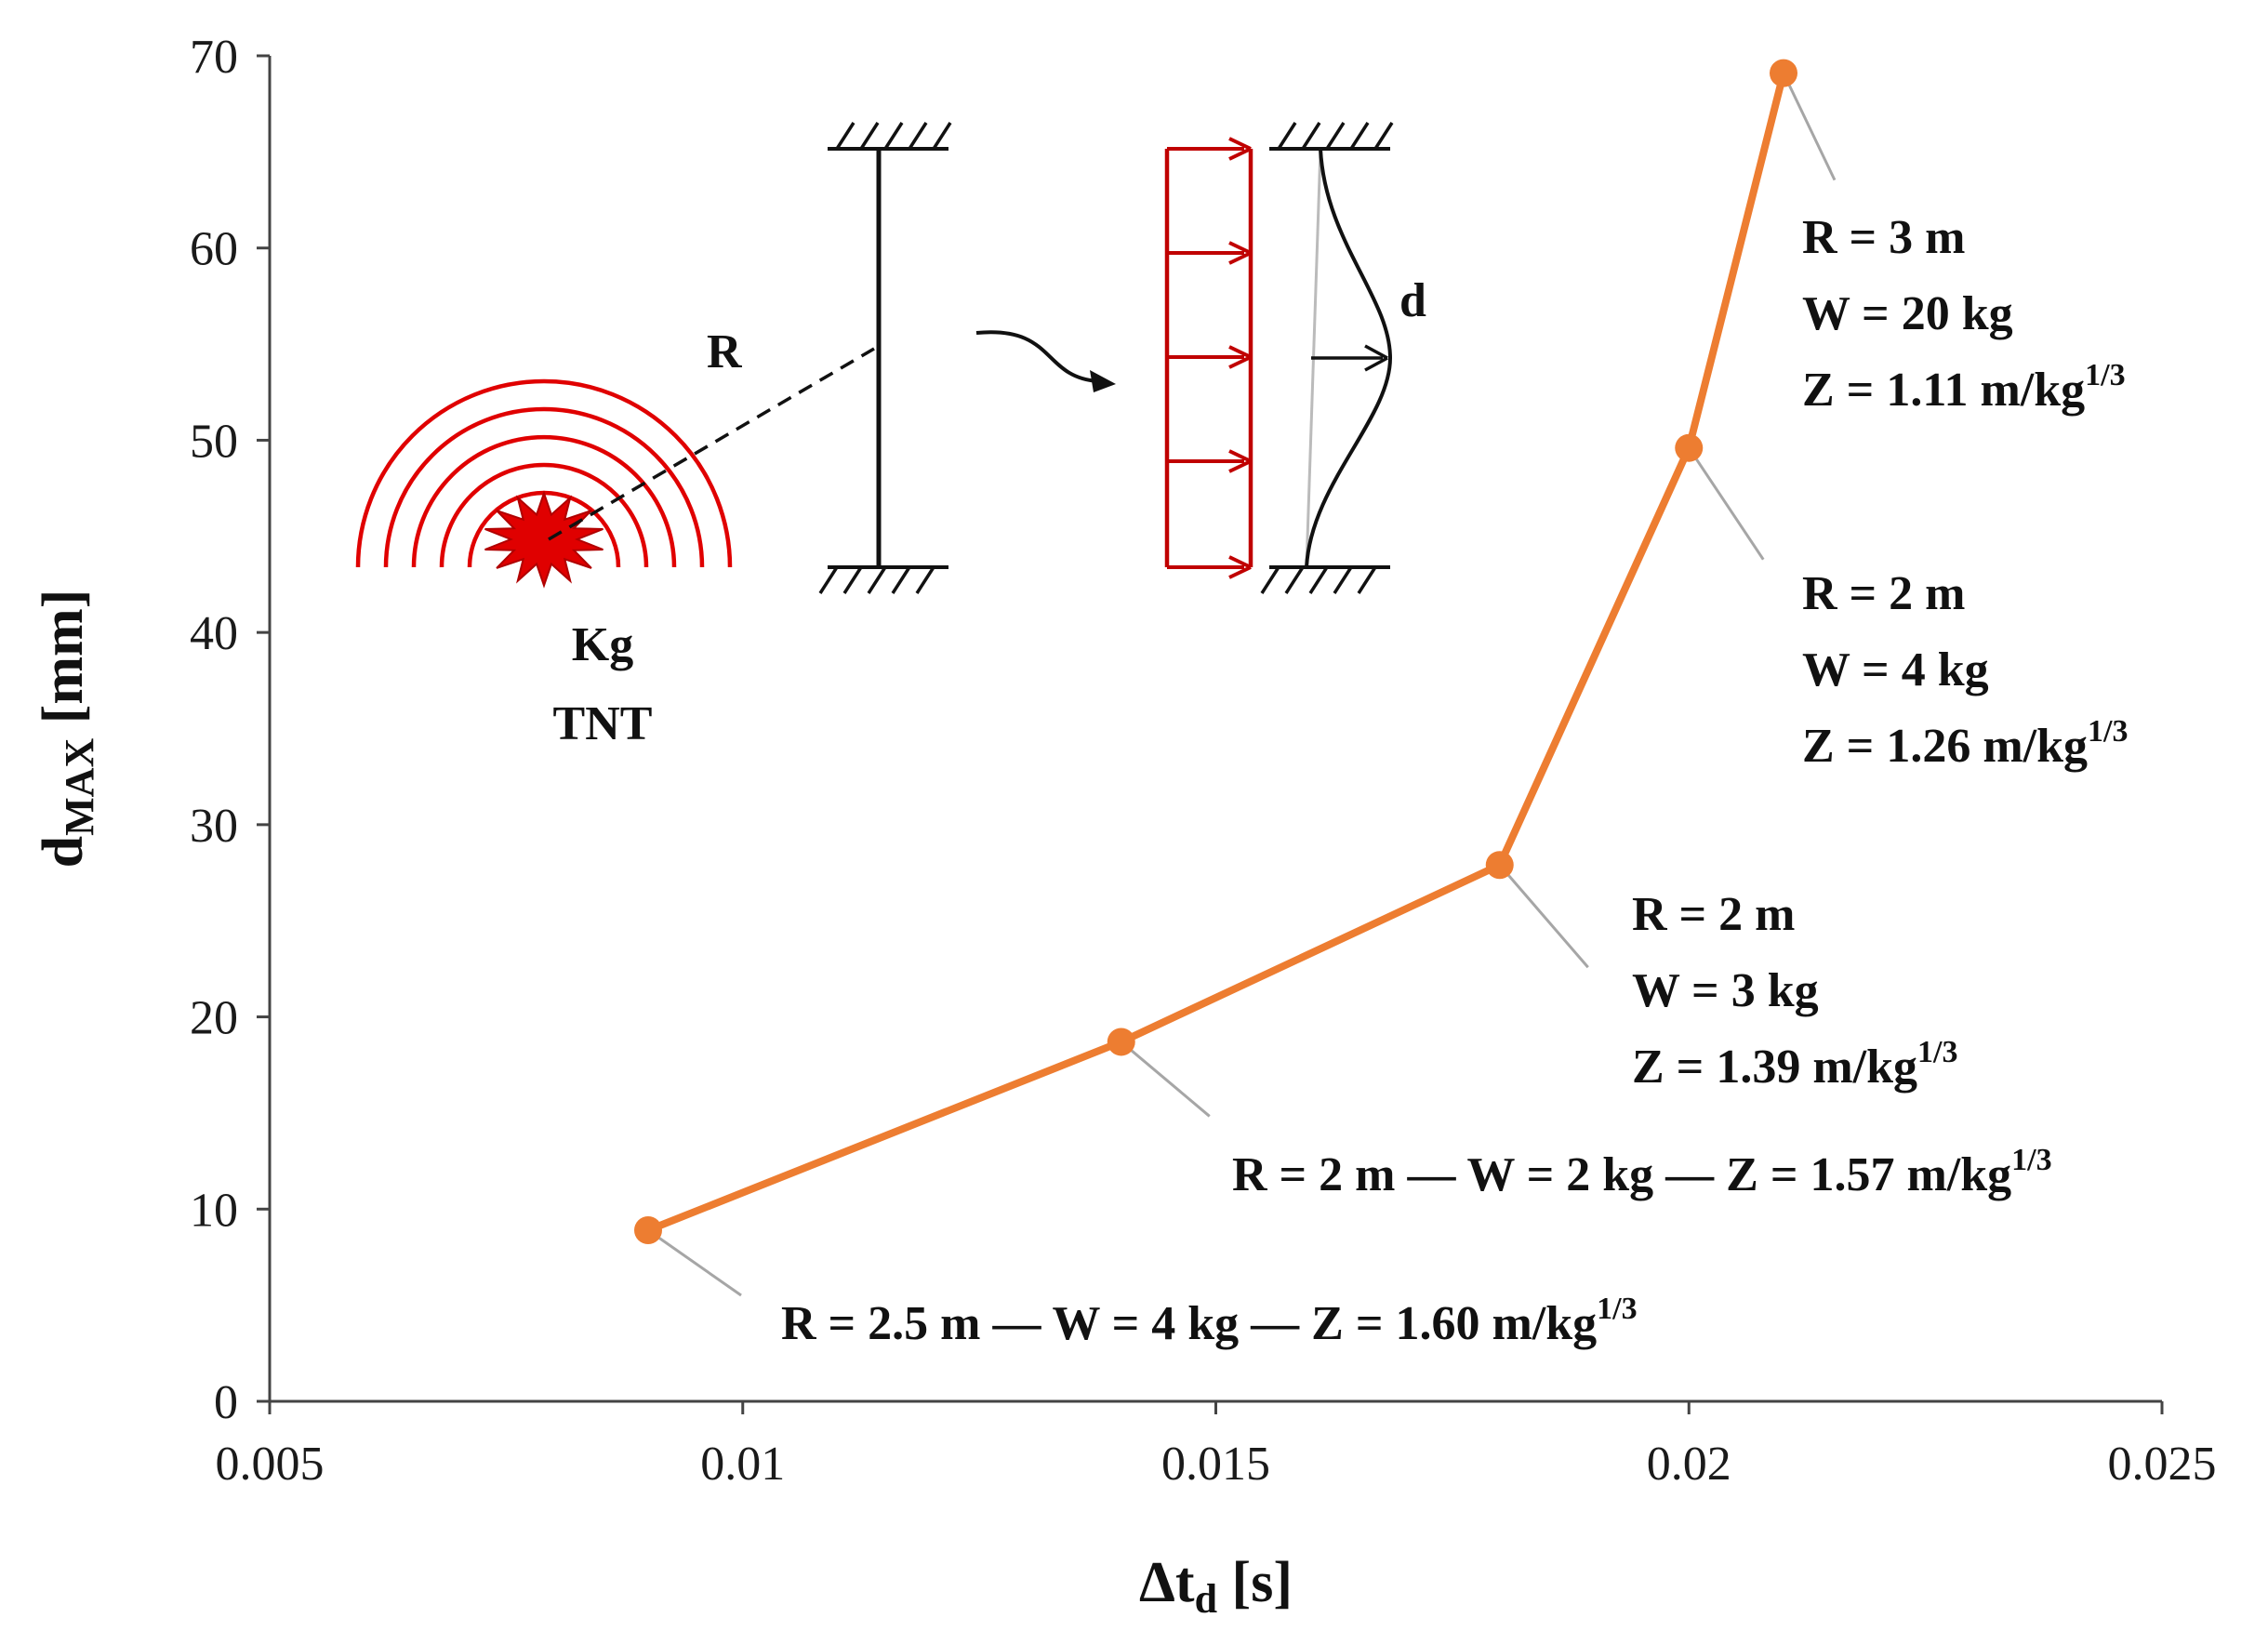  Describe the element at coordinates (1215, 1464) in the screenshot. I see `x-tick-label: 0.015` at that location.